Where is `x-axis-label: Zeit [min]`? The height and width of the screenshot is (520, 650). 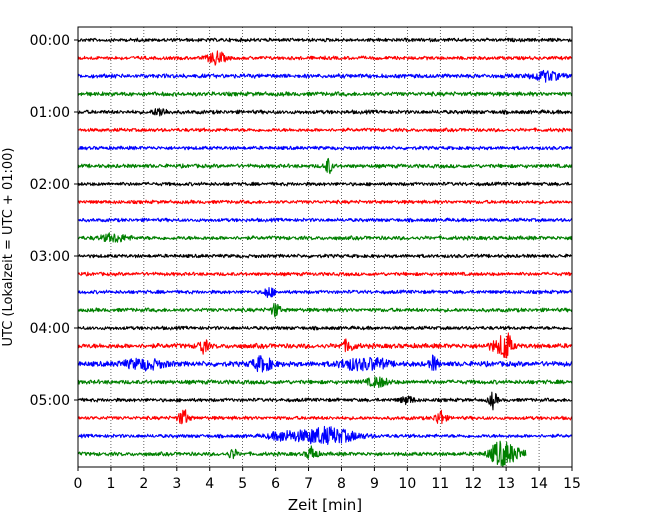
x-axis-label: Zeit [min] is located at coordinates (325, 505).